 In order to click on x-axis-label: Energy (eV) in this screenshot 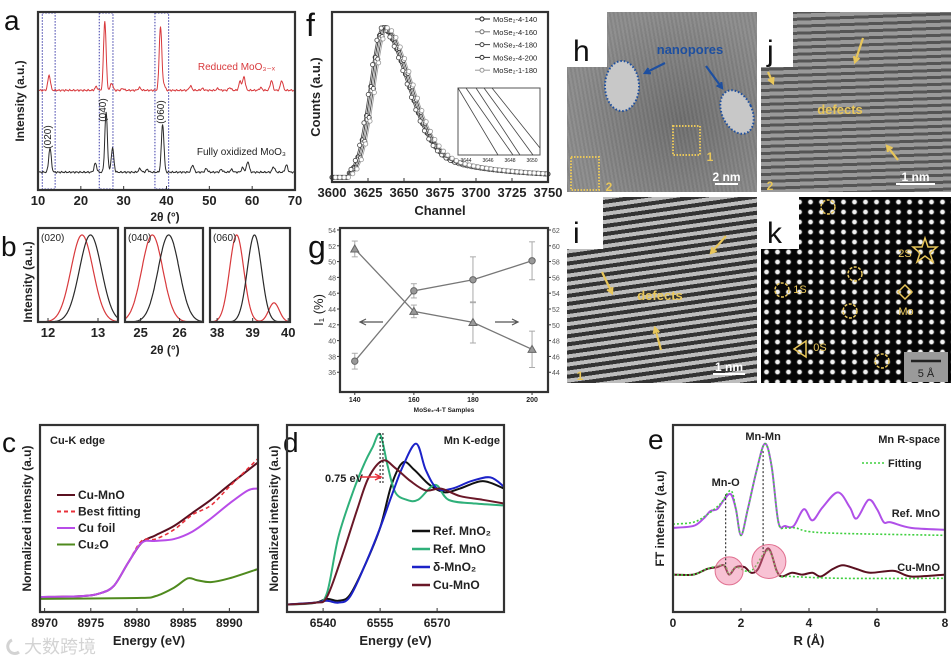, I will do `click(395, 640)`.